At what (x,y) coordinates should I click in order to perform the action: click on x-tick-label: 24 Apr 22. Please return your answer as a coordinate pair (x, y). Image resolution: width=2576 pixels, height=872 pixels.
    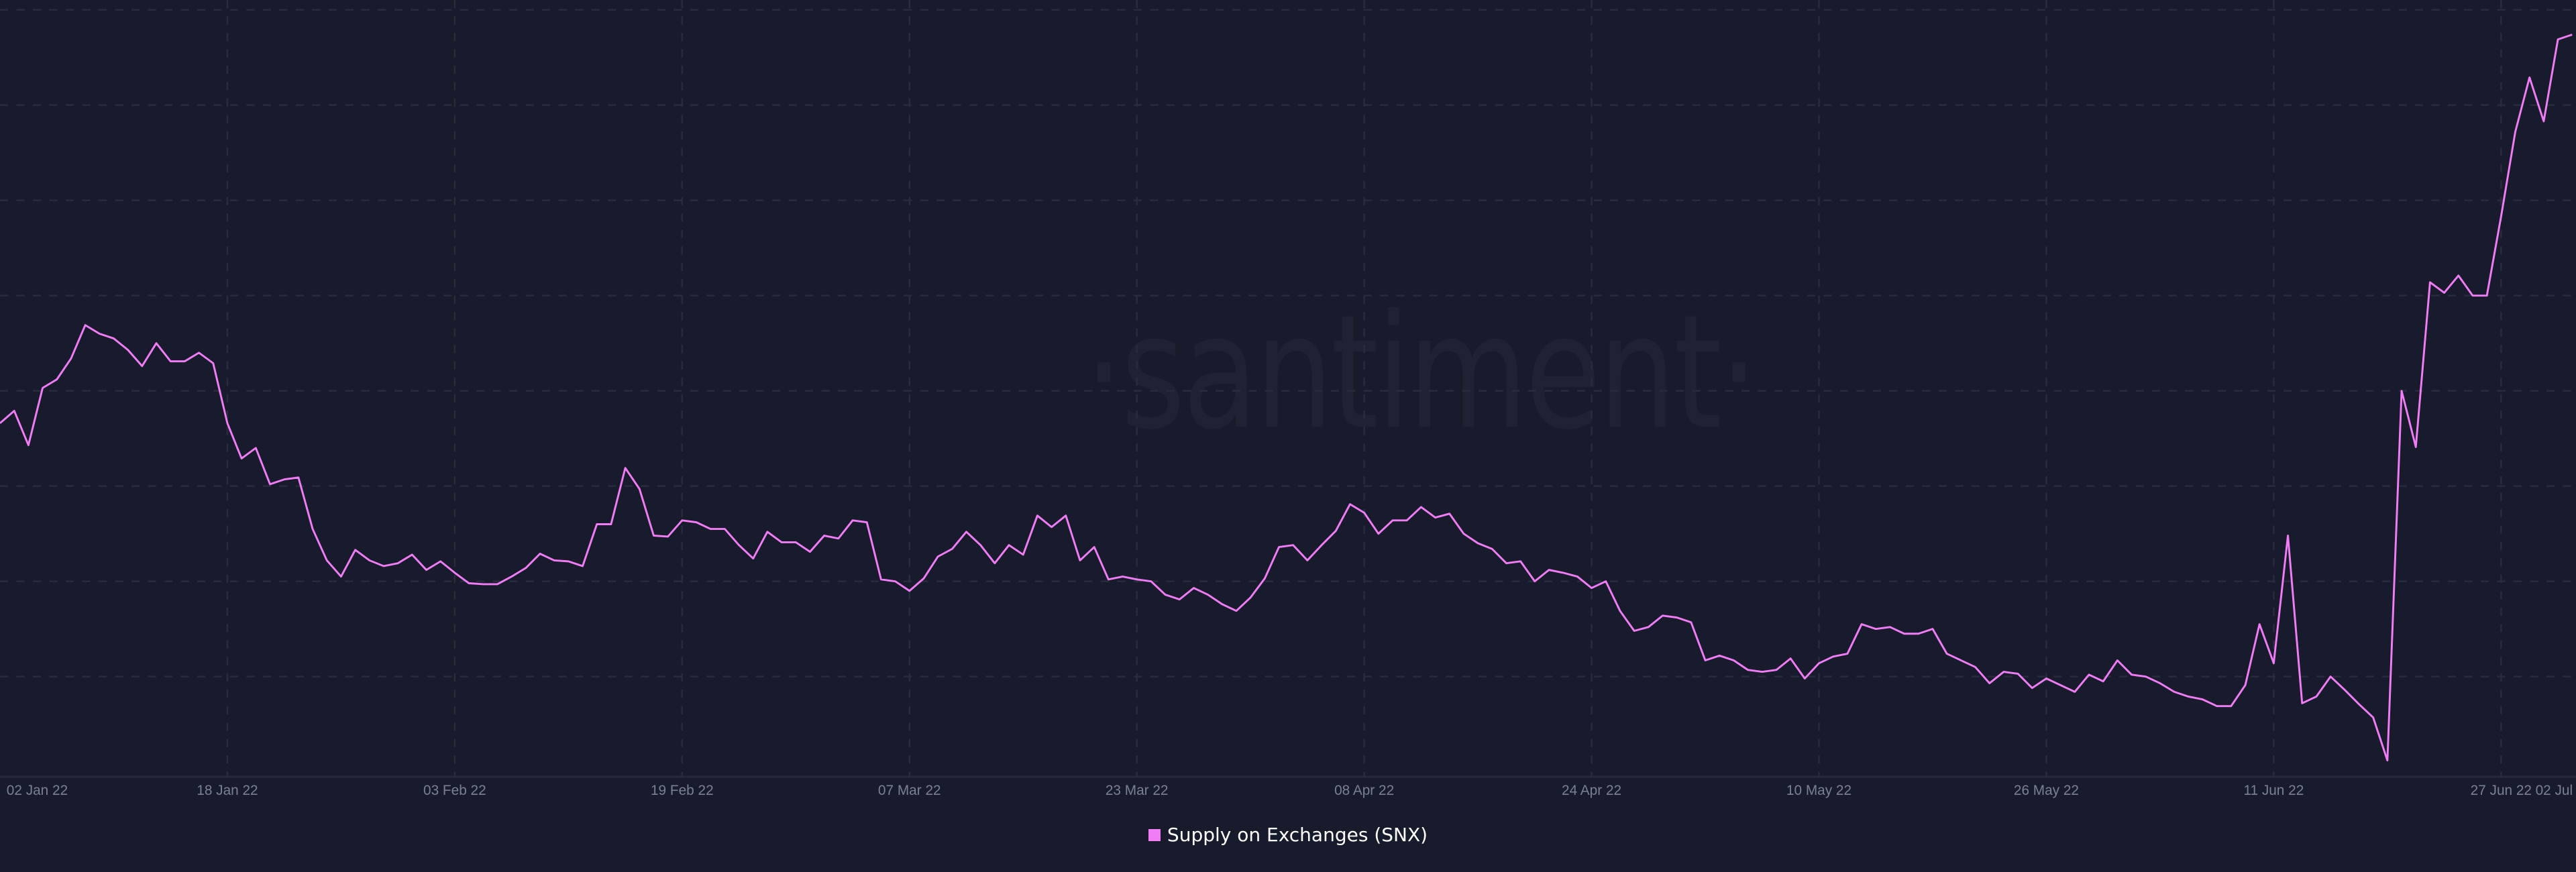
    Looking at the image, I should click on (1591, 790).